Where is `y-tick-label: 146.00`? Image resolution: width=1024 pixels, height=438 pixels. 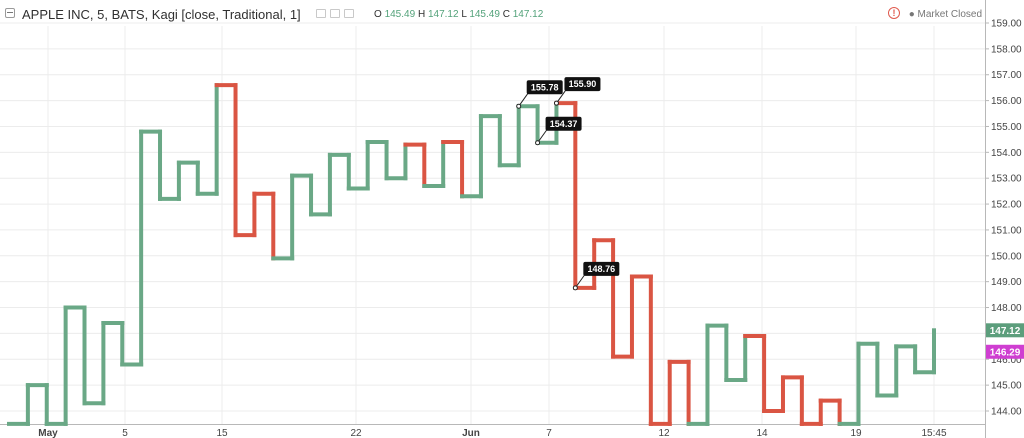 y-tick-label: 146.00 is located at coordinates (1006, 360).